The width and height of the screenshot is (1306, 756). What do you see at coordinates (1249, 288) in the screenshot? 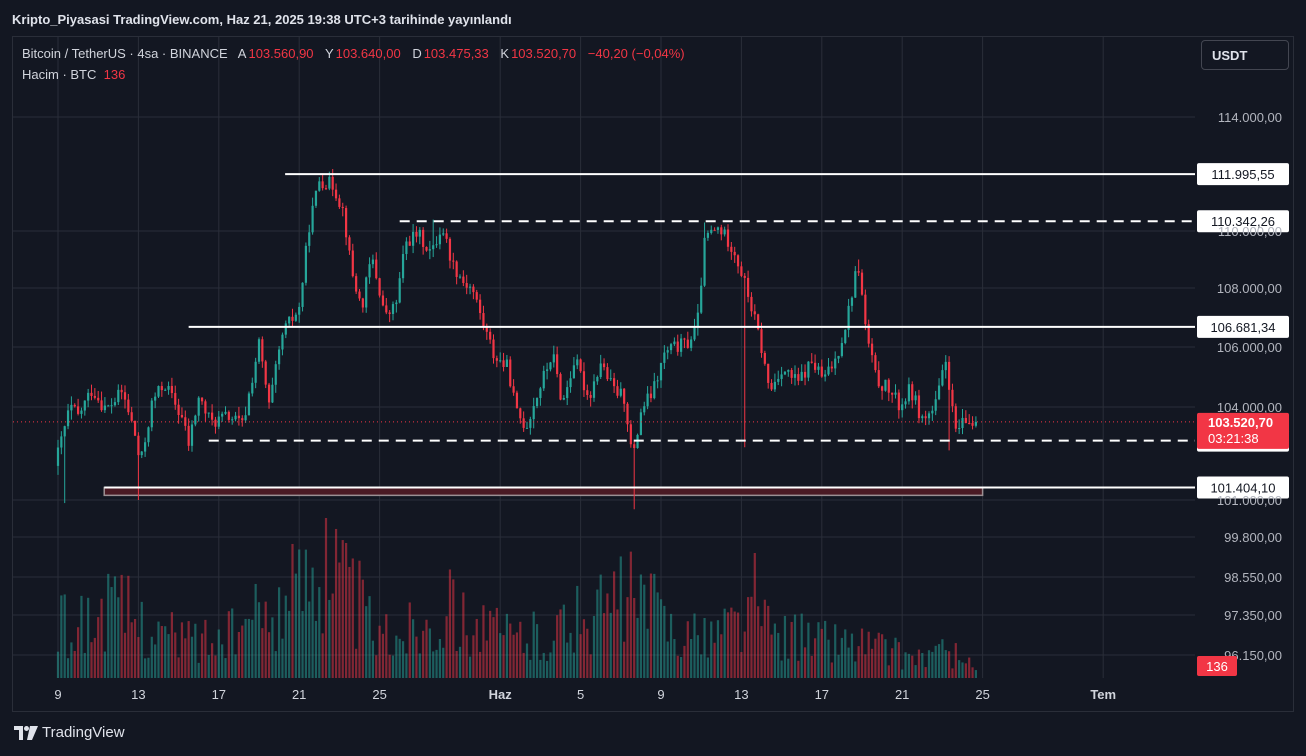
I see `y-tick-label: 108.000,00` at bounding box center [1249, 288].